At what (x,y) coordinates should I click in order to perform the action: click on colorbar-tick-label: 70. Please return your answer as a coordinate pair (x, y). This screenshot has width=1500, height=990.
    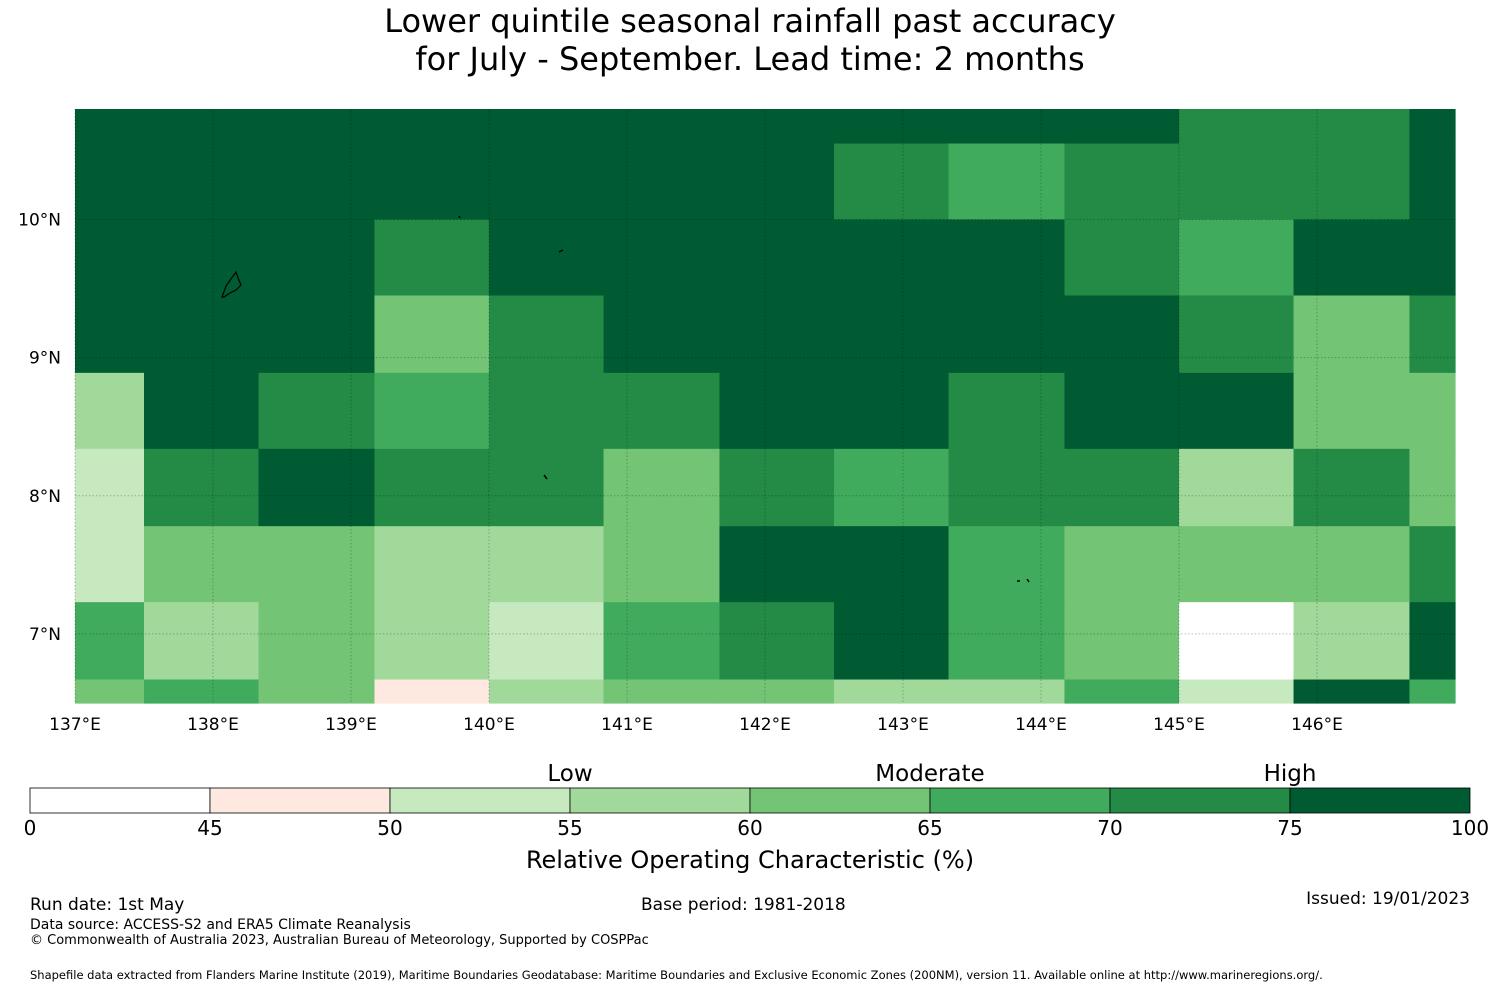
    Looking at the image, I should click on (1109, 828).